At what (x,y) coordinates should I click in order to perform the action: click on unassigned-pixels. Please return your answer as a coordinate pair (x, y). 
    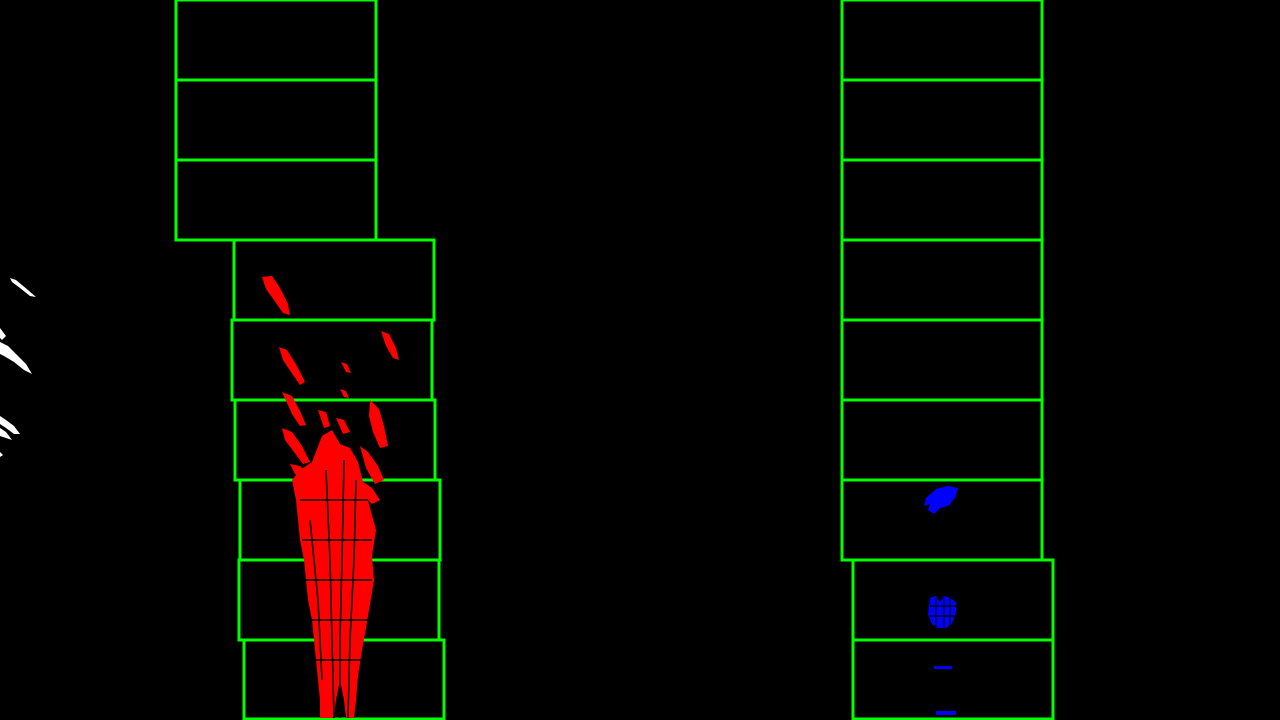
    Looking at the image, I should click on (18, 367).